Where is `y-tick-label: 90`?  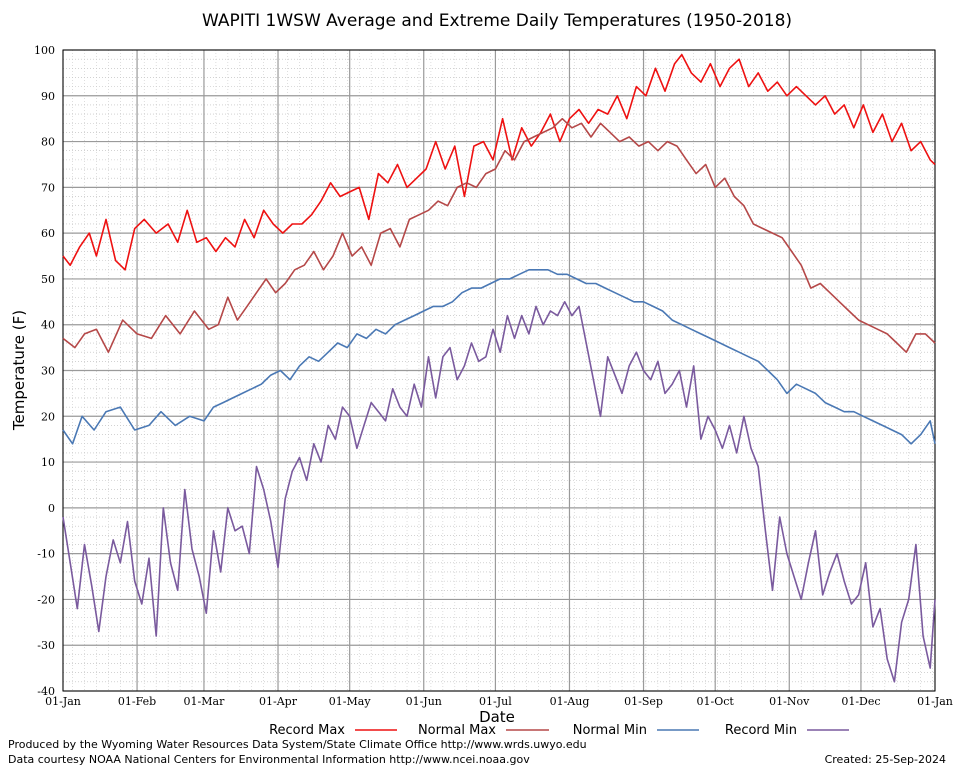 y-tick-label: 90 is located at coordinates (48, 96).